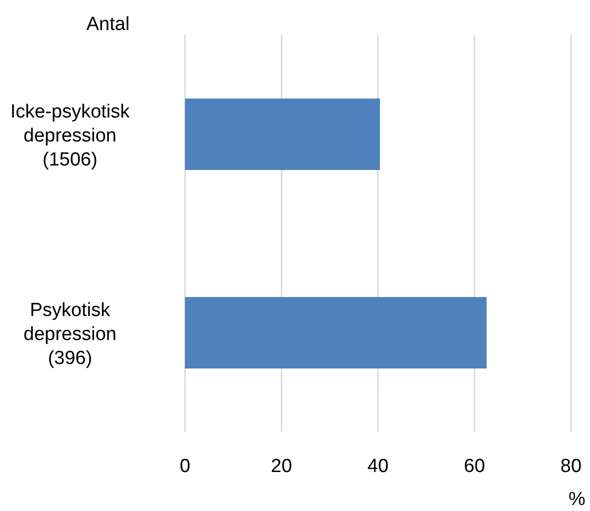  What do you see at coordinates (571, 466) in the screenshot?
I see `x-tick-label: 80` at bounding box center [571, 466].